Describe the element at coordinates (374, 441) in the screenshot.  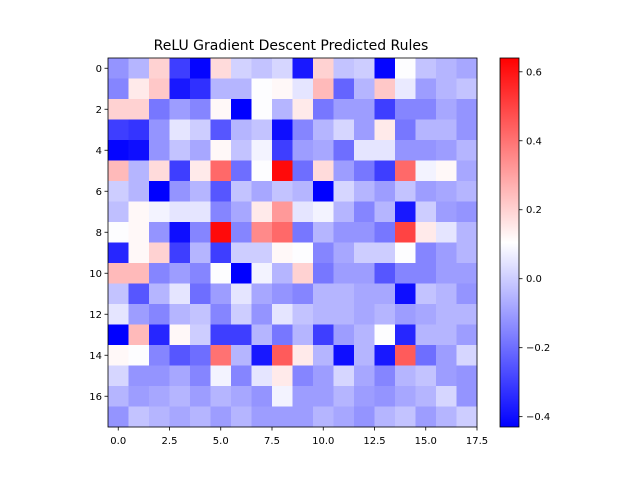
I see `x-tick-label: 12.5` at that location.